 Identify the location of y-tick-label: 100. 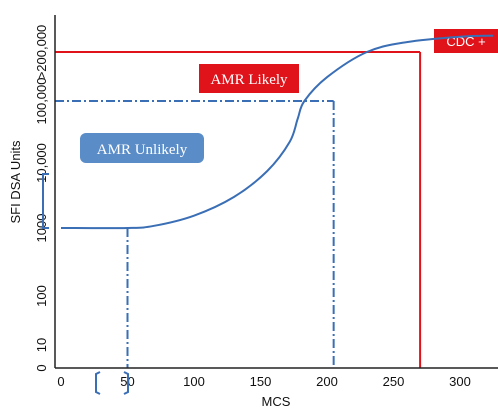
(41, 296).